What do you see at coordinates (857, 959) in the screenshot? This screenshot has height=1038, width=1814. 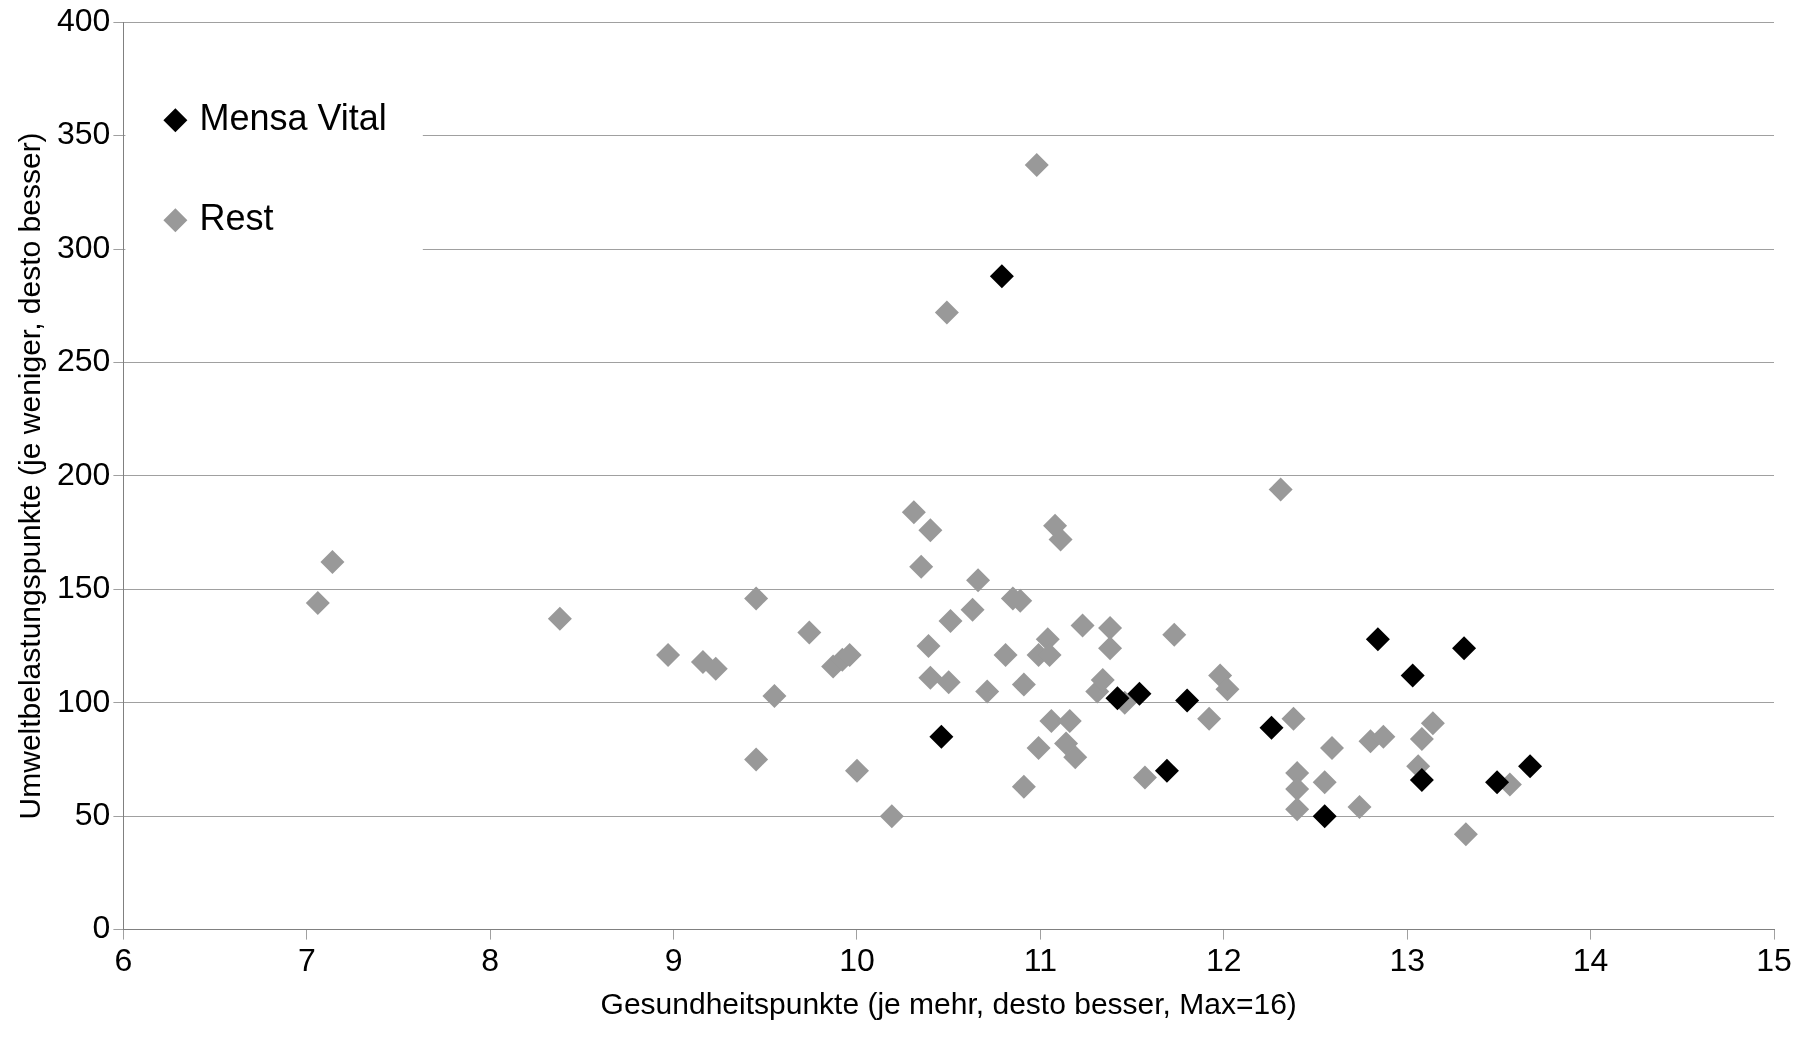 I see `x-tick-label: 10` at bounding box center [857, 959].